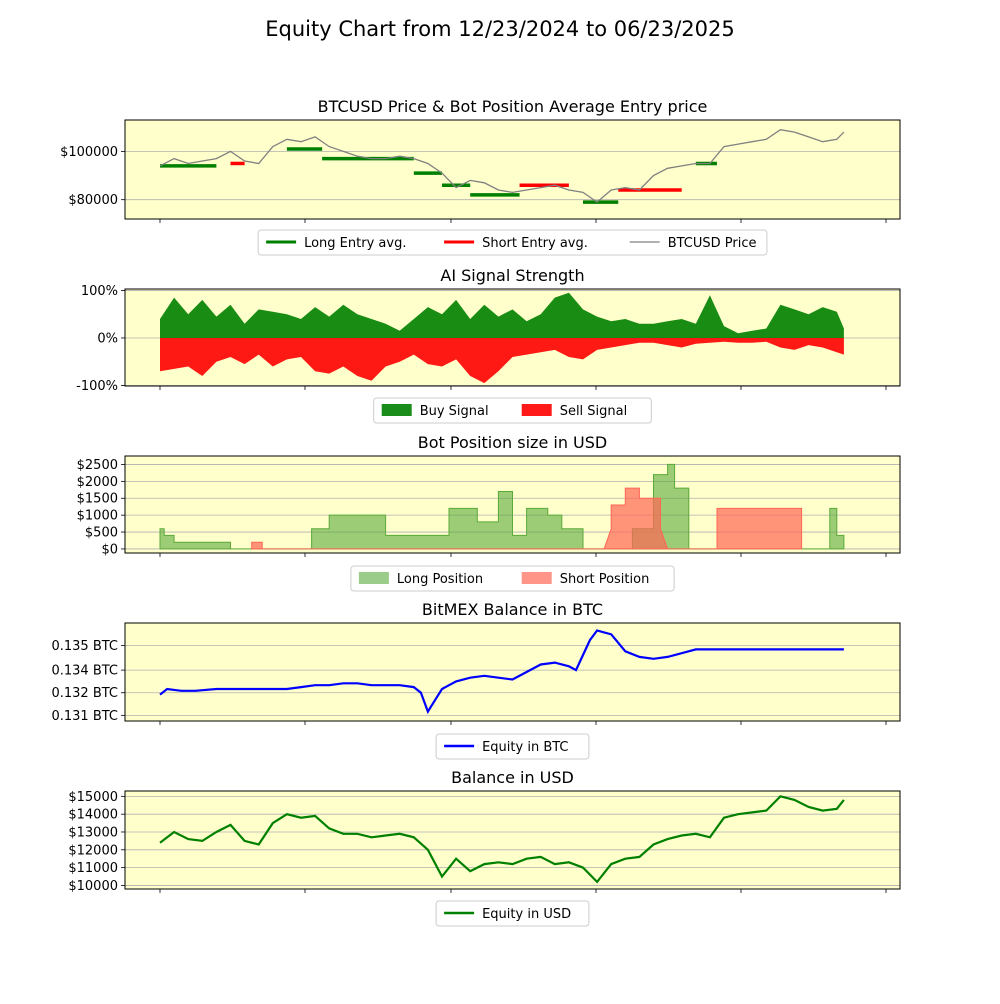 The height and width of the screenshot is (1004, 1000). What do you see at coordinates (109, 549) in the screenshot?
I see `y-tick-label: $0` at bounding box center [109, 549].